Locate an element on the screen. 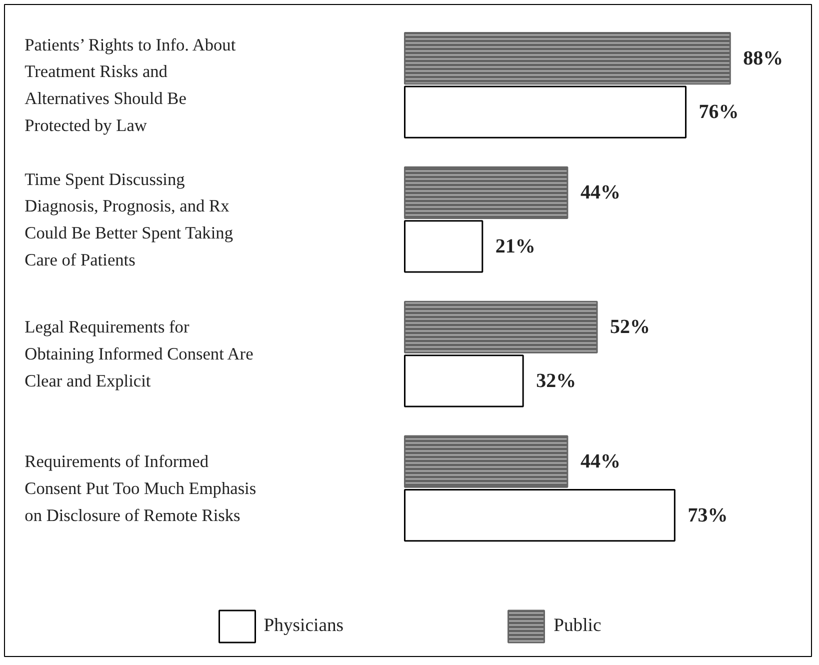  y-tick-label: Requirements of Informed Consent Put Too Much Emphasis on Disclosure of Remote Risks is located at coordinates (140, 488).